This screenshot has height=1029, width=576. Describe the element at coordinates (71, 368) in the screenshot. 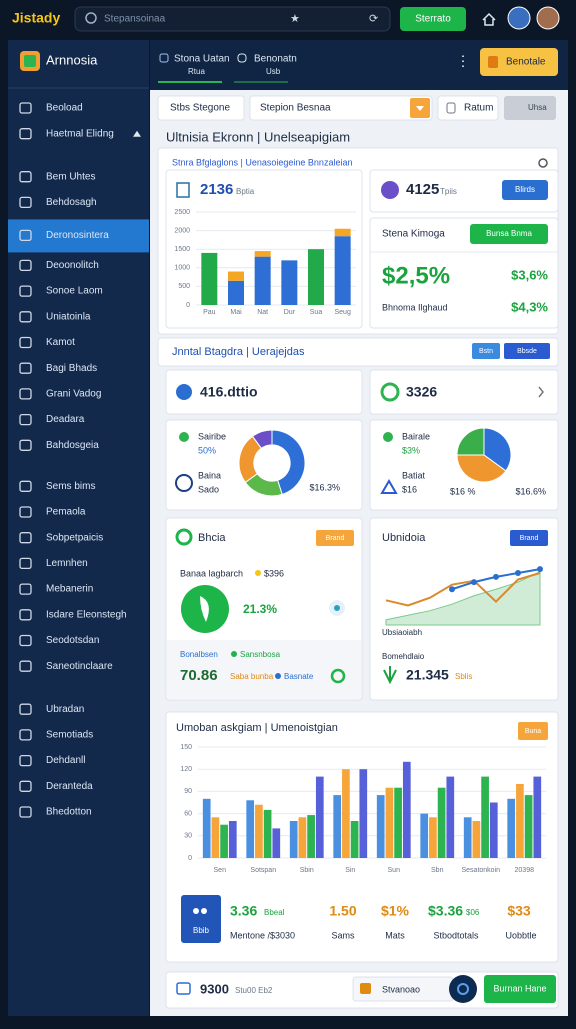

I see `menu-item: Bagi Bhads` at that location.